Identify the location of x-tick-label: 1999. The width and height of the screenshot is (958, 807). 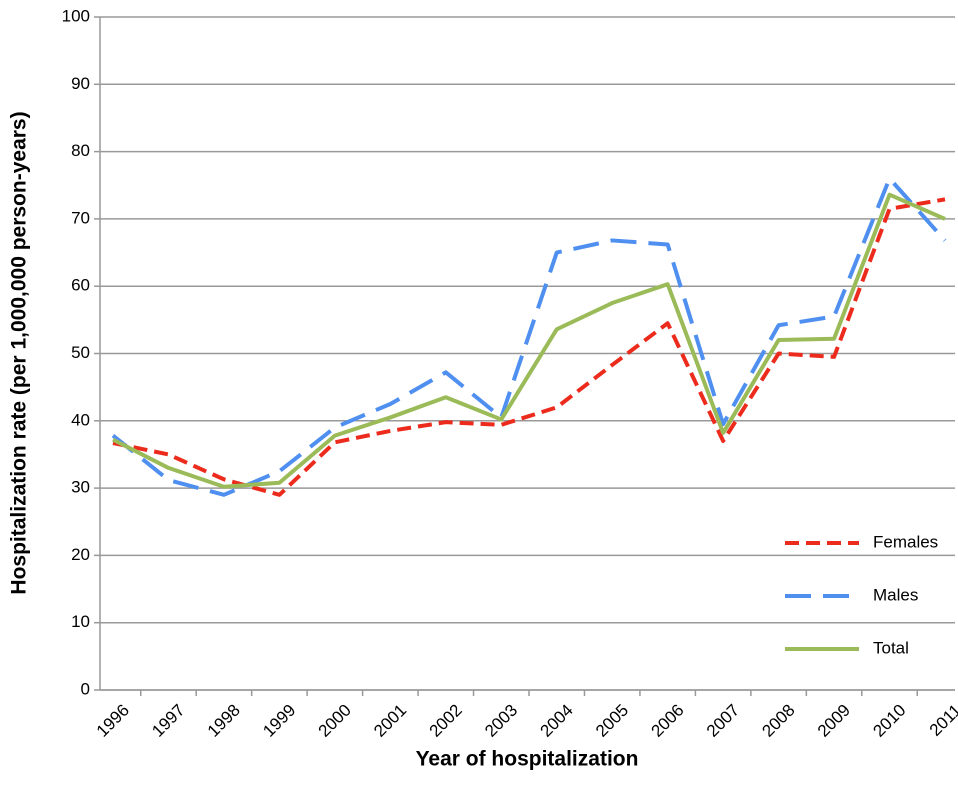
(279, 721).